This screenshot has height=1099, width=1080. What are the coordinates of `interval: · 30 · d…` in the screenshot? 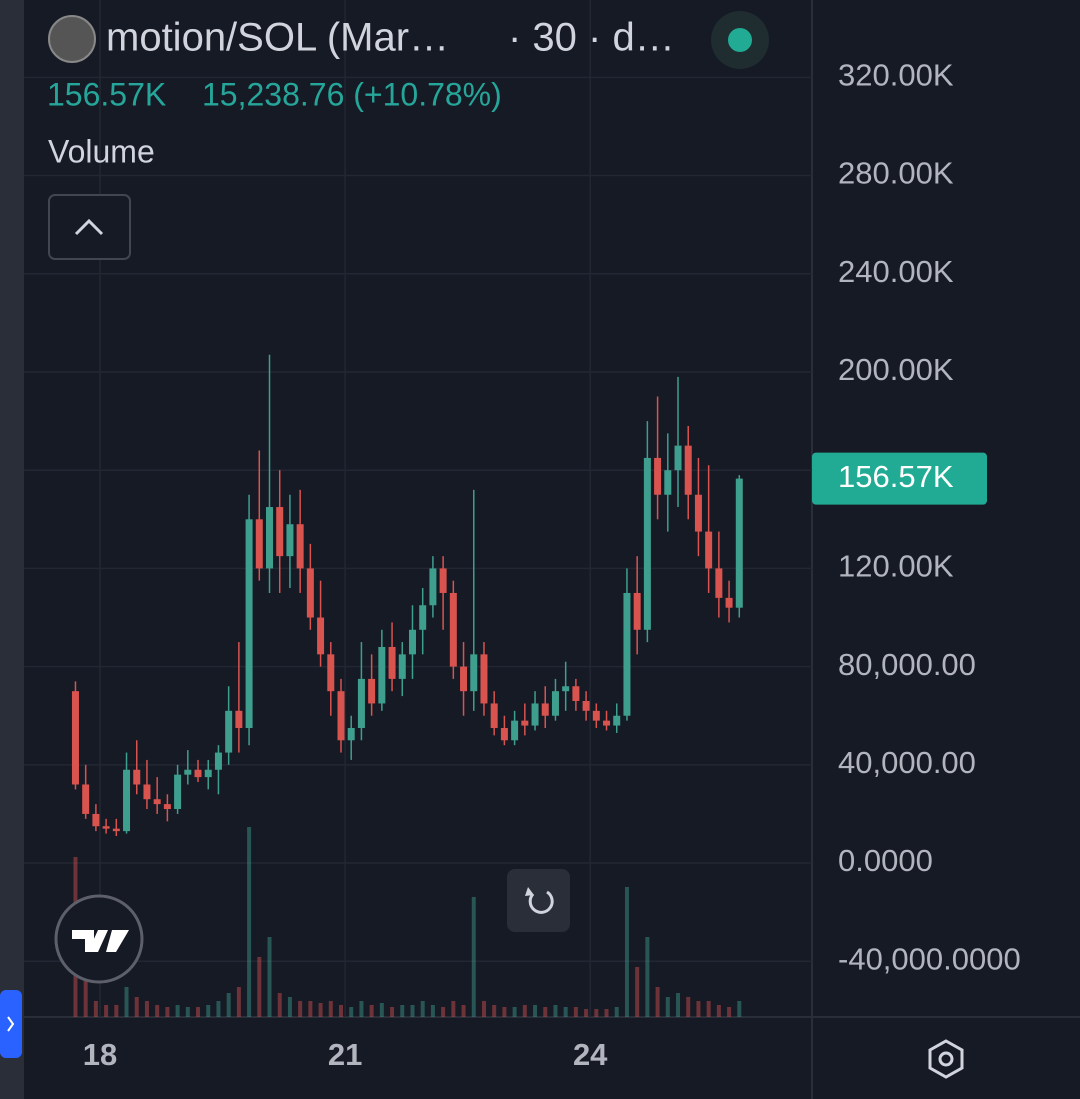 It's located at (591, 38).